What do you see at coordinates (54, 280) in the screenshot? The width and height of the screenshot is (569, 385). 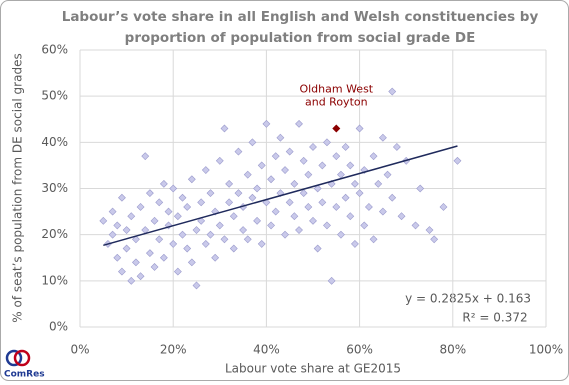 I see `y-tick-label: 10%` at bounding box center [54, 280].